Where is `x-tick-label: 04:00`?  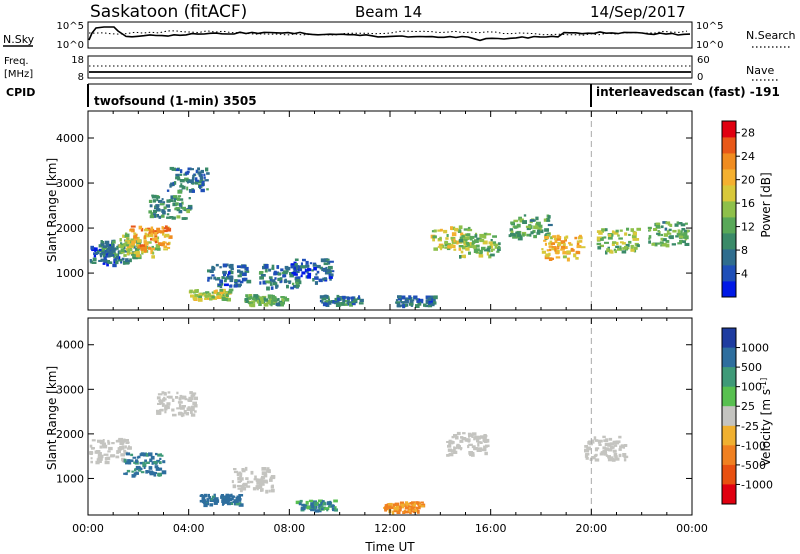
x-tick-label: 04:00 is located at coordinates (189, 528).